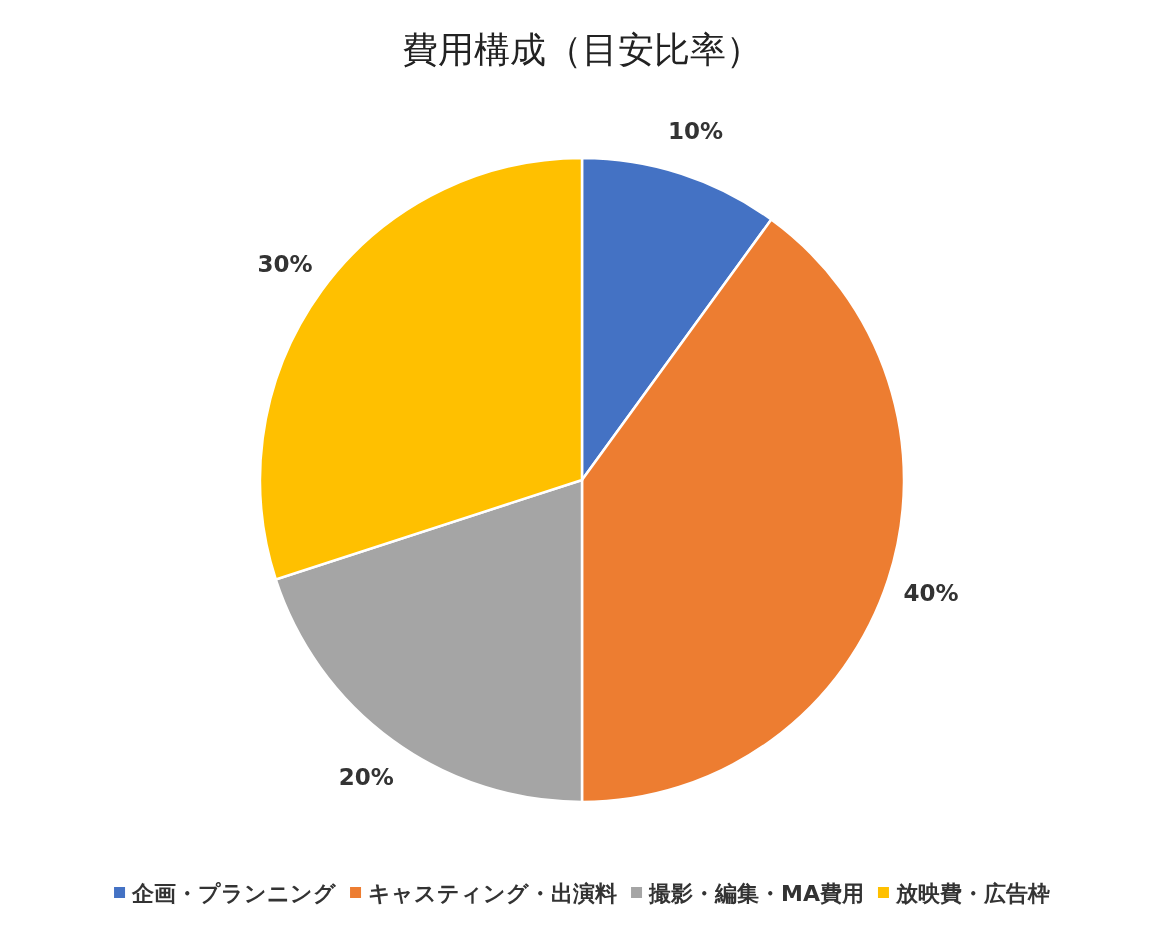 The image size is (1165, 932). What do you see at coordinates (931, 593) in the screenshot?
I see `data-label: 40%` at bounding box center [931, 593].